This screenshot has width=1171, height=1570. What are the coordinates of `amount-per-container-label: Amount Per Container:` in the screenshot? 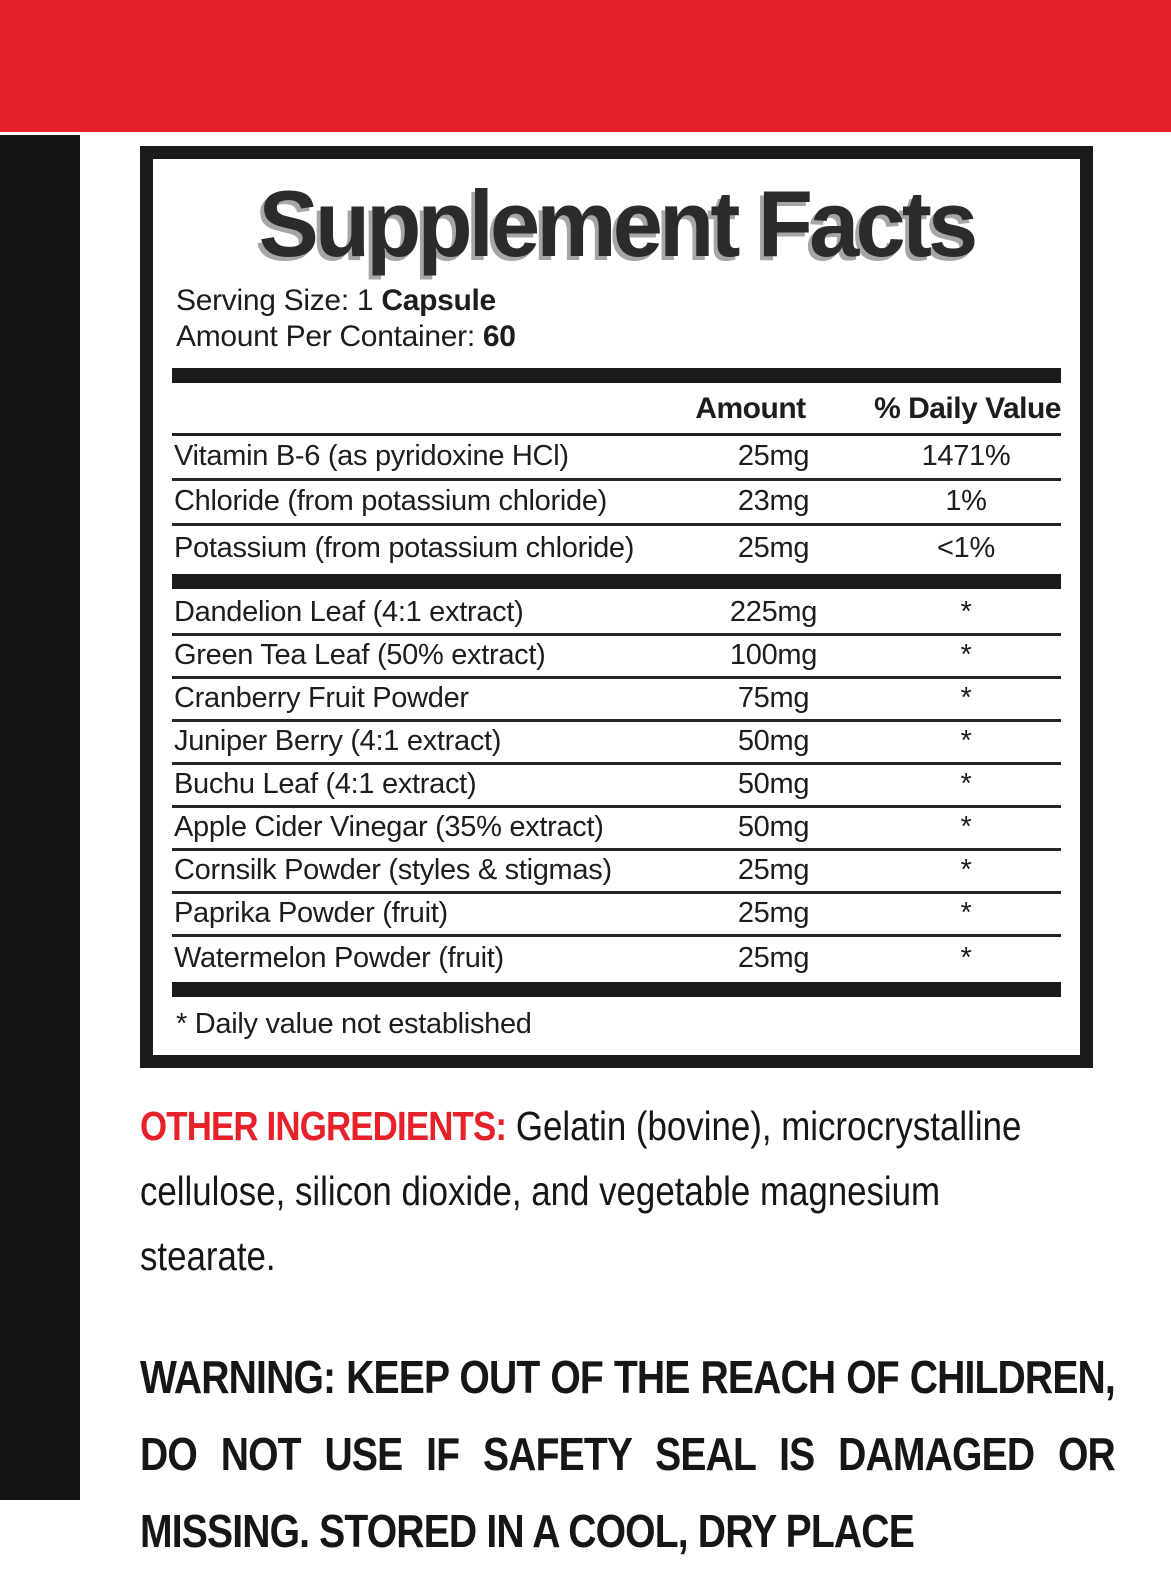 It's located at (325, 336).